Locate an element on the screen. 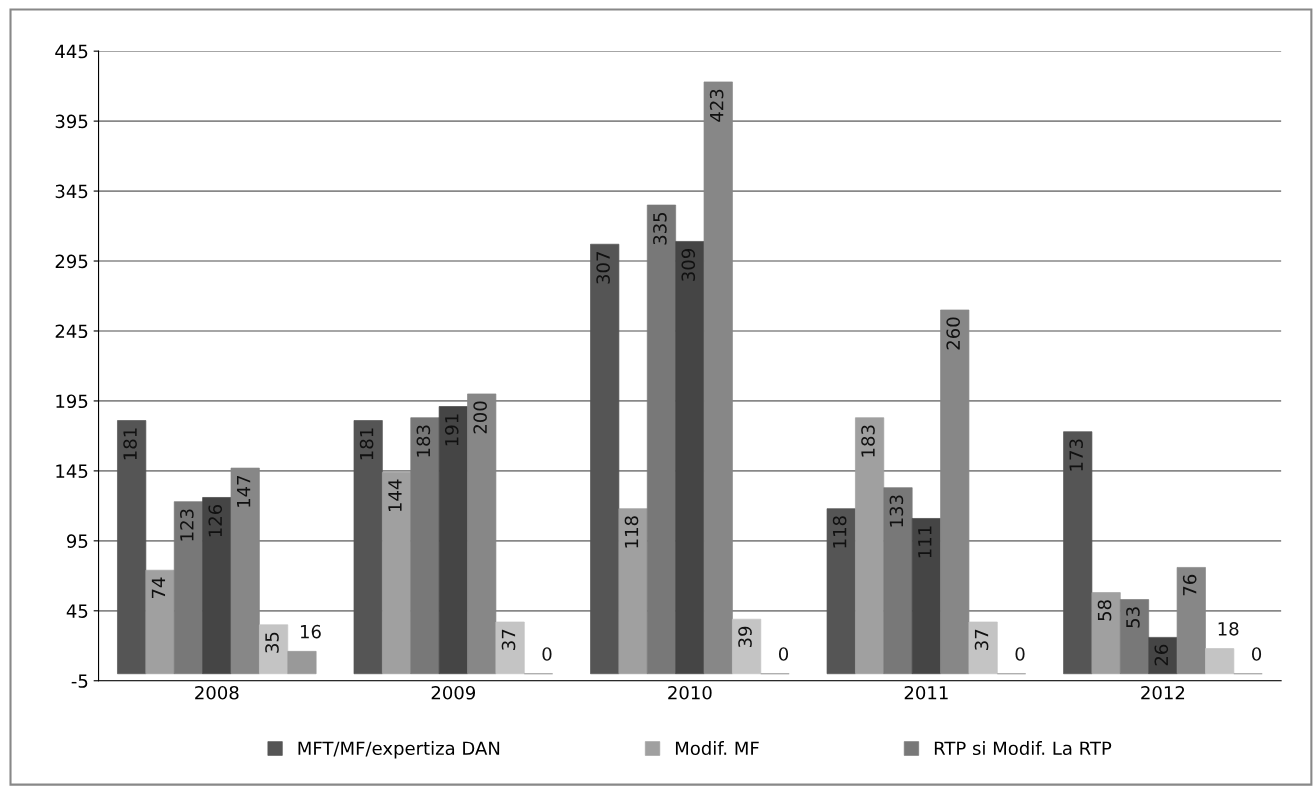 The width and height of the screenshot is (1314, 787). data-label: 173 is located at coordinates (1076, 455).